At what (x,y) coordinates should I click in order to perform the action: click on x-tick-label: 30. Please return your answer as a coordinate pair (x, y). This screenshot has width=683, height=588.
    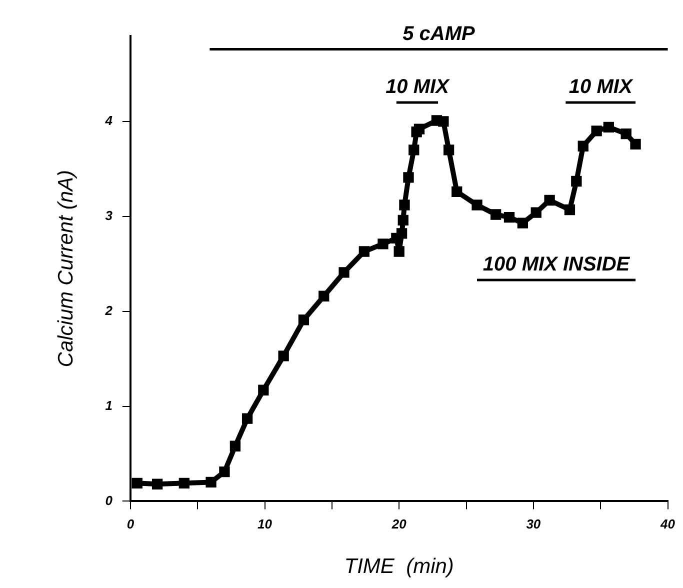
    Looking at the image, I should click on (534, 524).